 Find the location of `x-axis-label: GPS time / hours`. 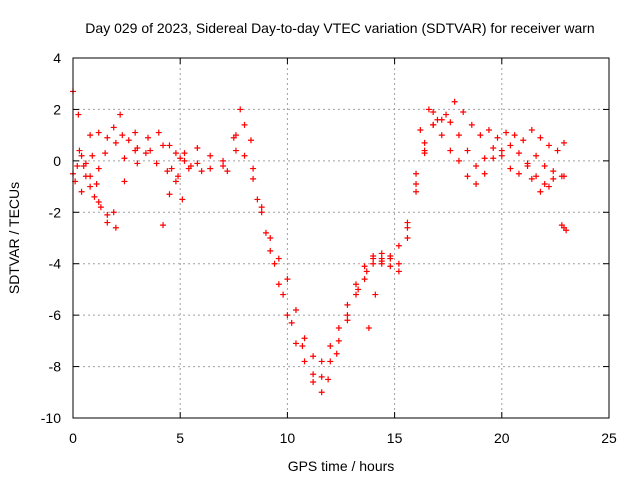

x-axis-label: GPS time / hours is located at coordinates (341, 466).